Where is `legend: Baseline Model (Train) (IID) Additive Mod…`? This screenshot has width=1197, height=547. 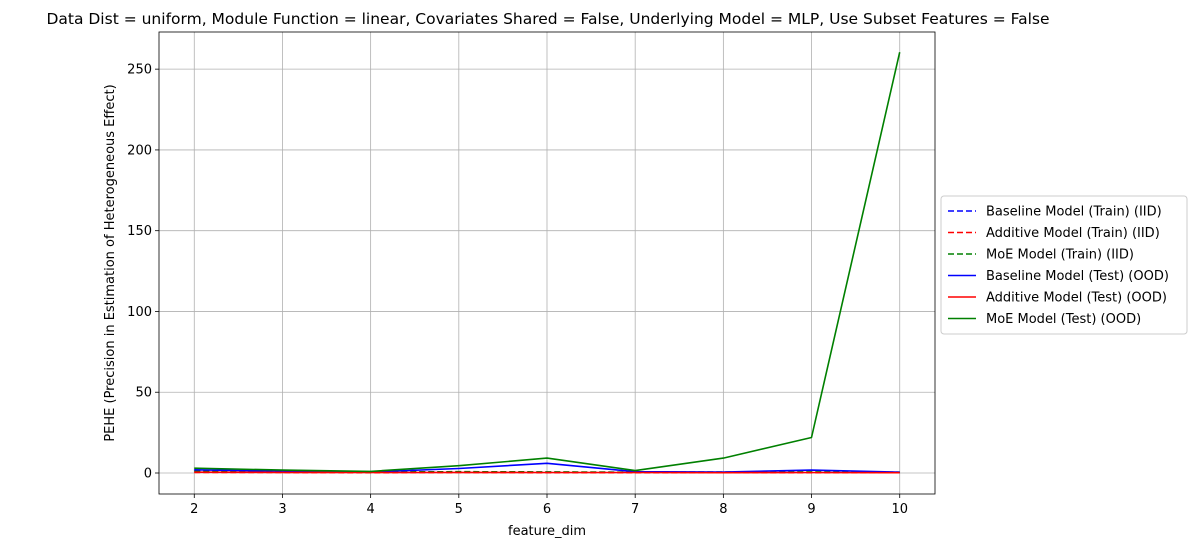
legend: Baseline Model (Train) (IID) Additive Mod… is located at coordinates (1064, 265).